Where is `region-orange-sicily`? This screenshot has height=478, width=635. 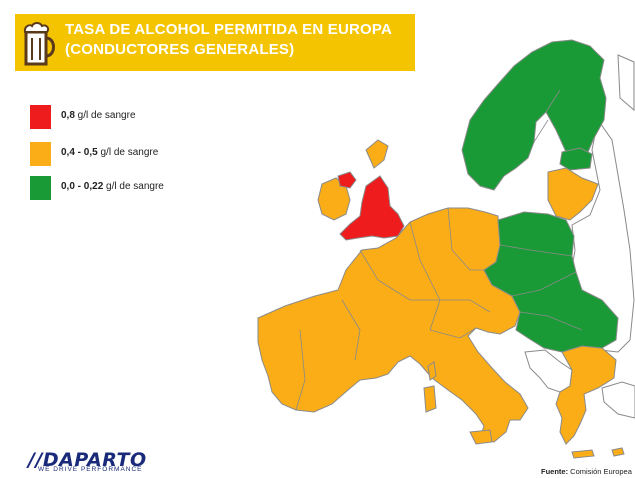
region-orange-sicily is located at coordinates (481, 437).